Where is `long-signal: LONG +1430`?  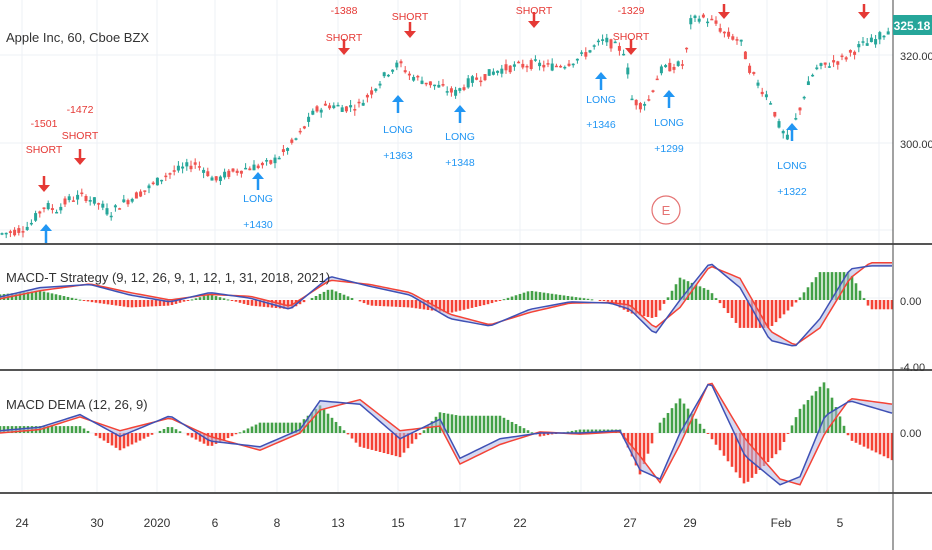
long-signal: LONG +1430 is located at coordinates (258, 201).